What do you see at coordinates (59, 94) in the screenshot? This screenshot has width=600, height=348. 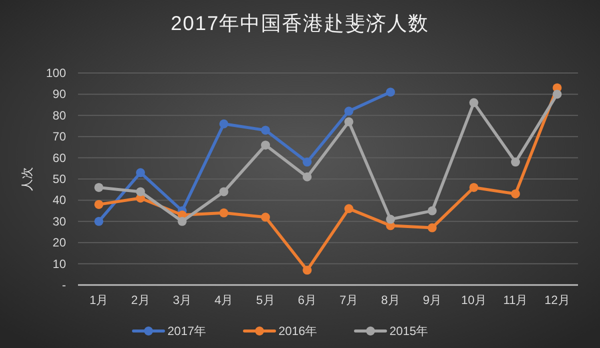 I see `y-tick-label: 90` at bounding box center [59, 94].